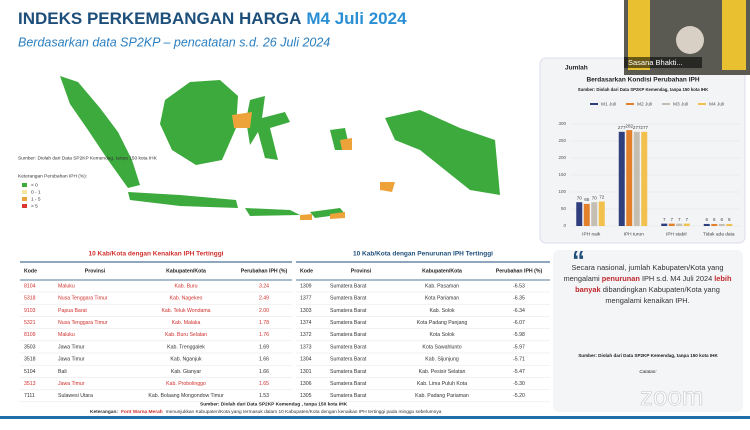 The height and width of the screenshot is (430, 750). What do you see at coordinates (639, 35) in the screenshot?
I see `video-bg` at bounding box center [639, 35].